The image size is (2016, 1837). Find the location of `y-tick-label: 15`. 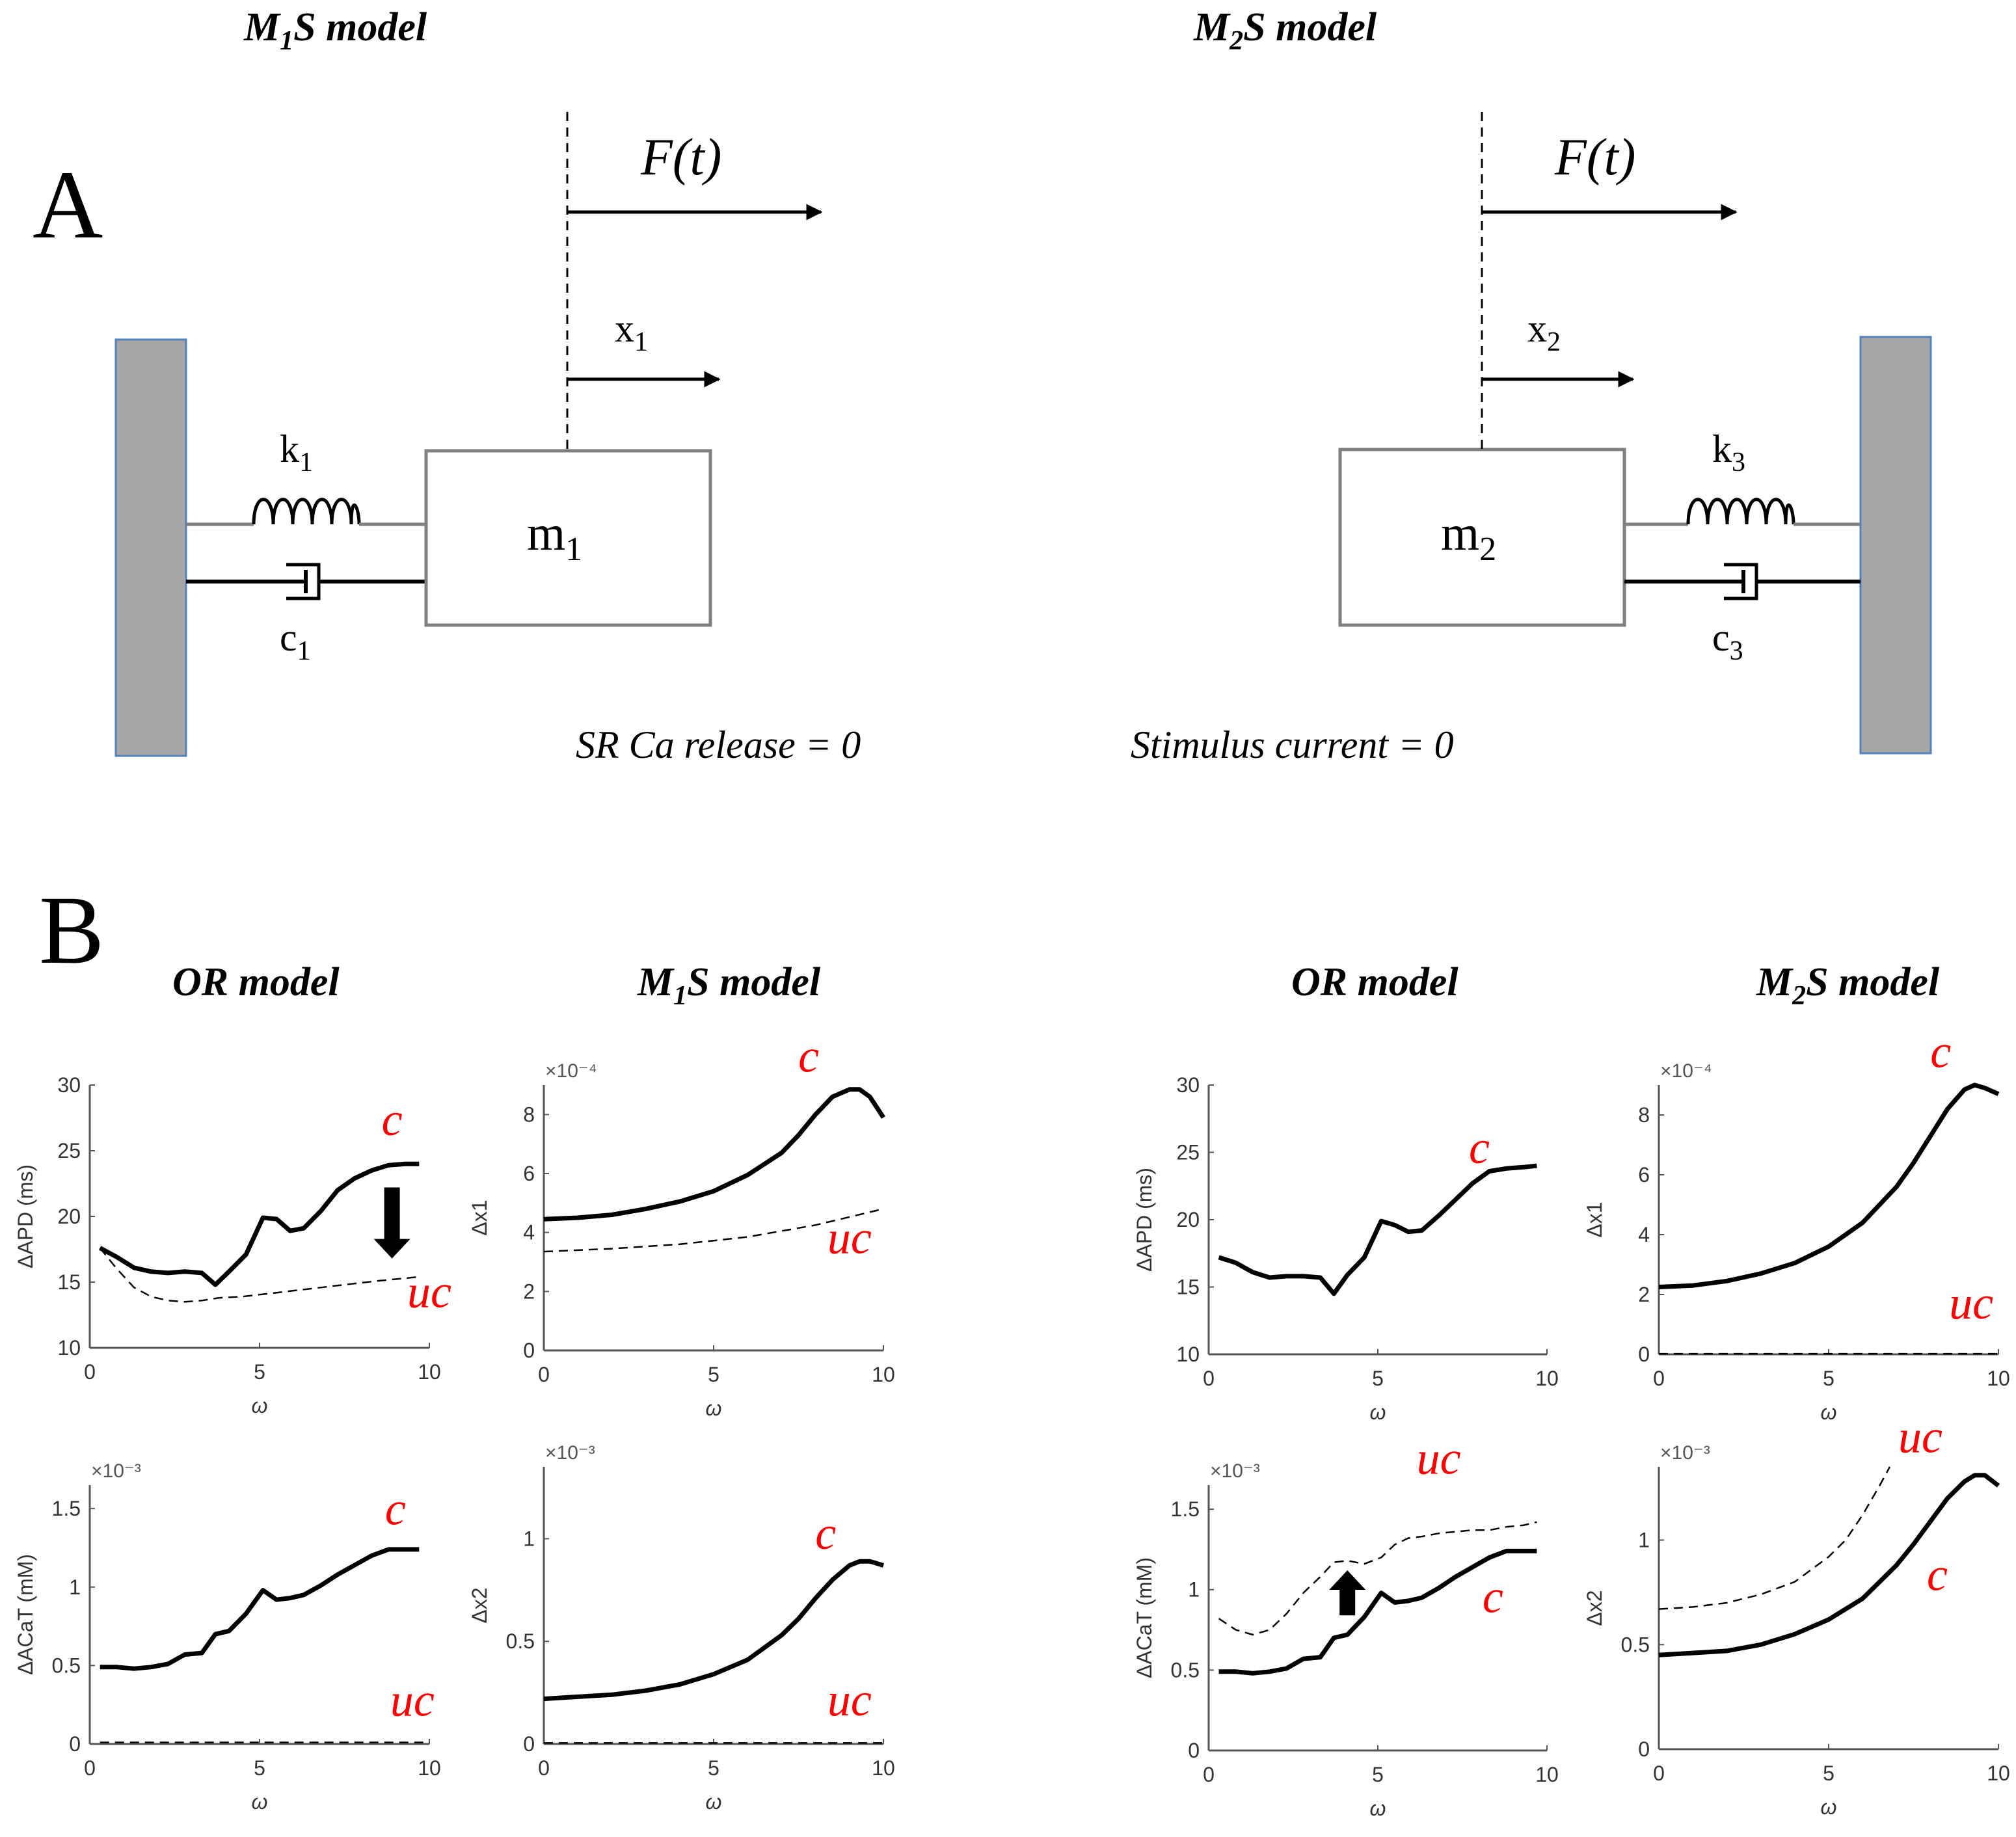

y-tick-label: 15 is located at coordinates (1188, 1287).